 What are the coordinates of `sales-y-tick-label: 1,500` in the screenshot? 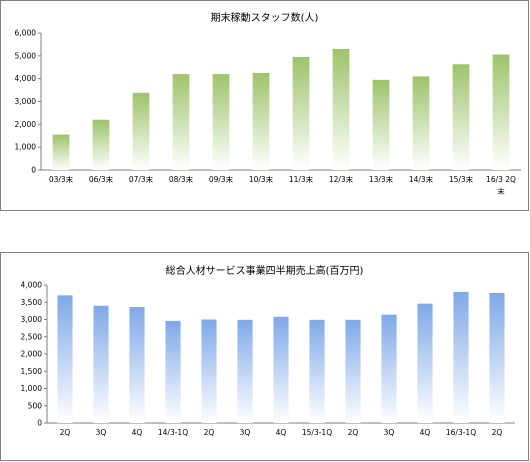 It's located at (32, 371).